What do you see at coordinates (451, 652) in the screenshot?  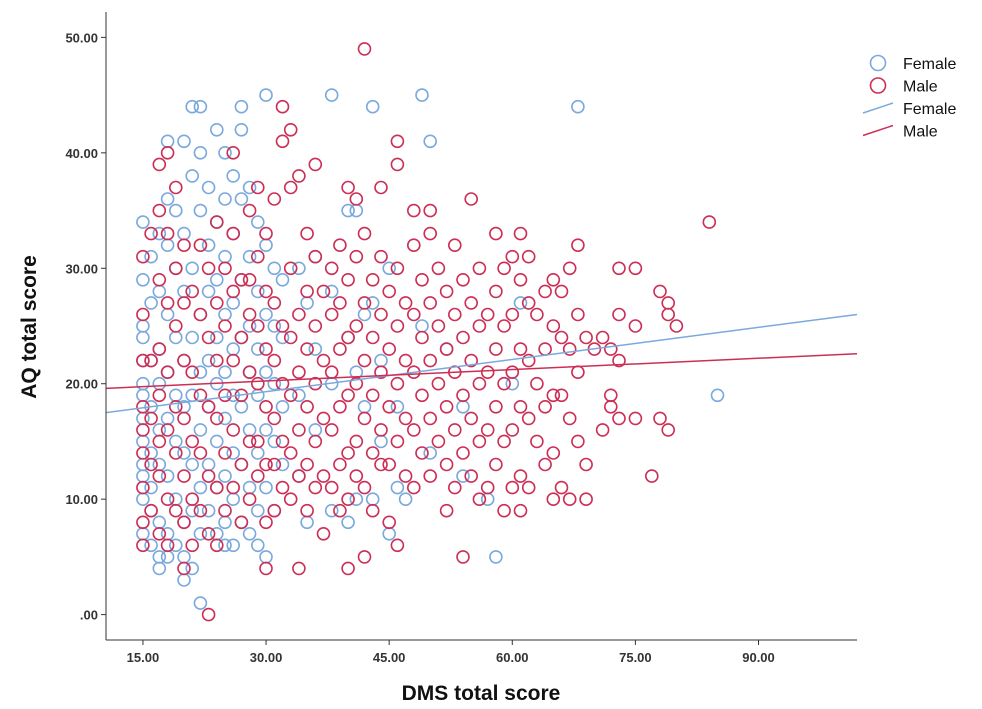 I see `x-axis-ticks: 15.00 30.00 45.00 60.00 75.00 90.00` at bounding box center [451, 652].